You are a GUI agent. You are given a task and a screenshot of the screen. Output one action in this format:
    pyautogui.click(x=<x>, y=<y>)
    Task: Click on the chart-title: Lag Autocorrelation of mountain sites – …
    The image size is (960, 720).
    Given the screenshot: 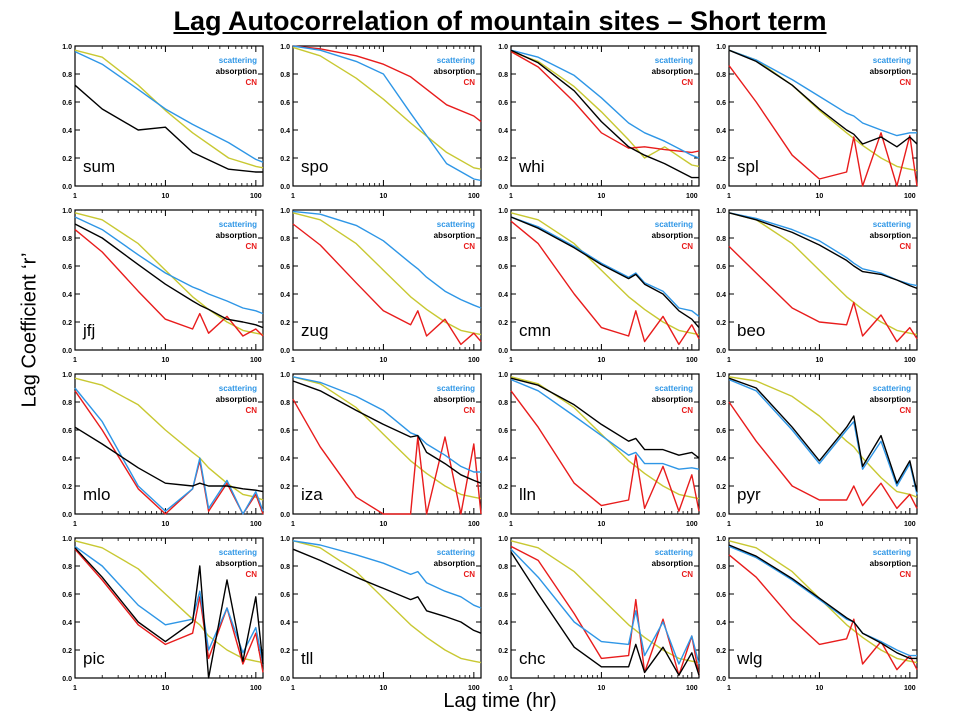 What is the action you would take?
    pyautogui.click(x=500, y=21)
    